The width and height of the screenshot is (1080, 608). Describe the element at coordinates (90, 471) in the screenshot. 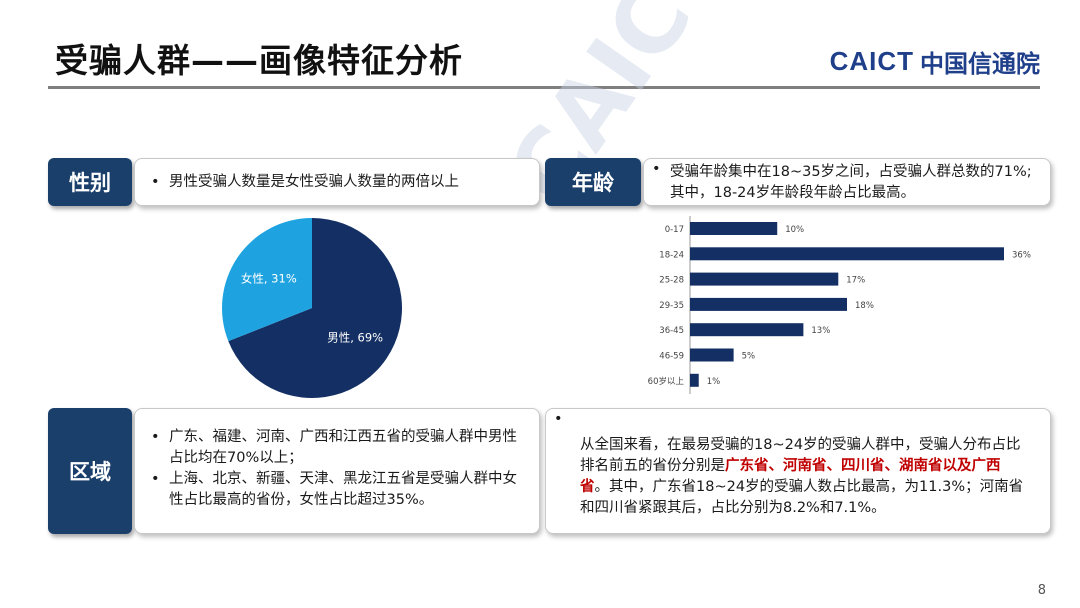

I see `region-tag: 区域` at that location.